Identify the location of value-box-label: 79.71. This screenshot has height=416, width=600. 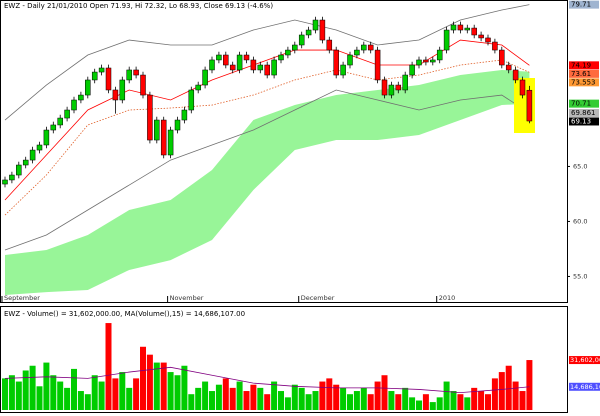
(581, 5).